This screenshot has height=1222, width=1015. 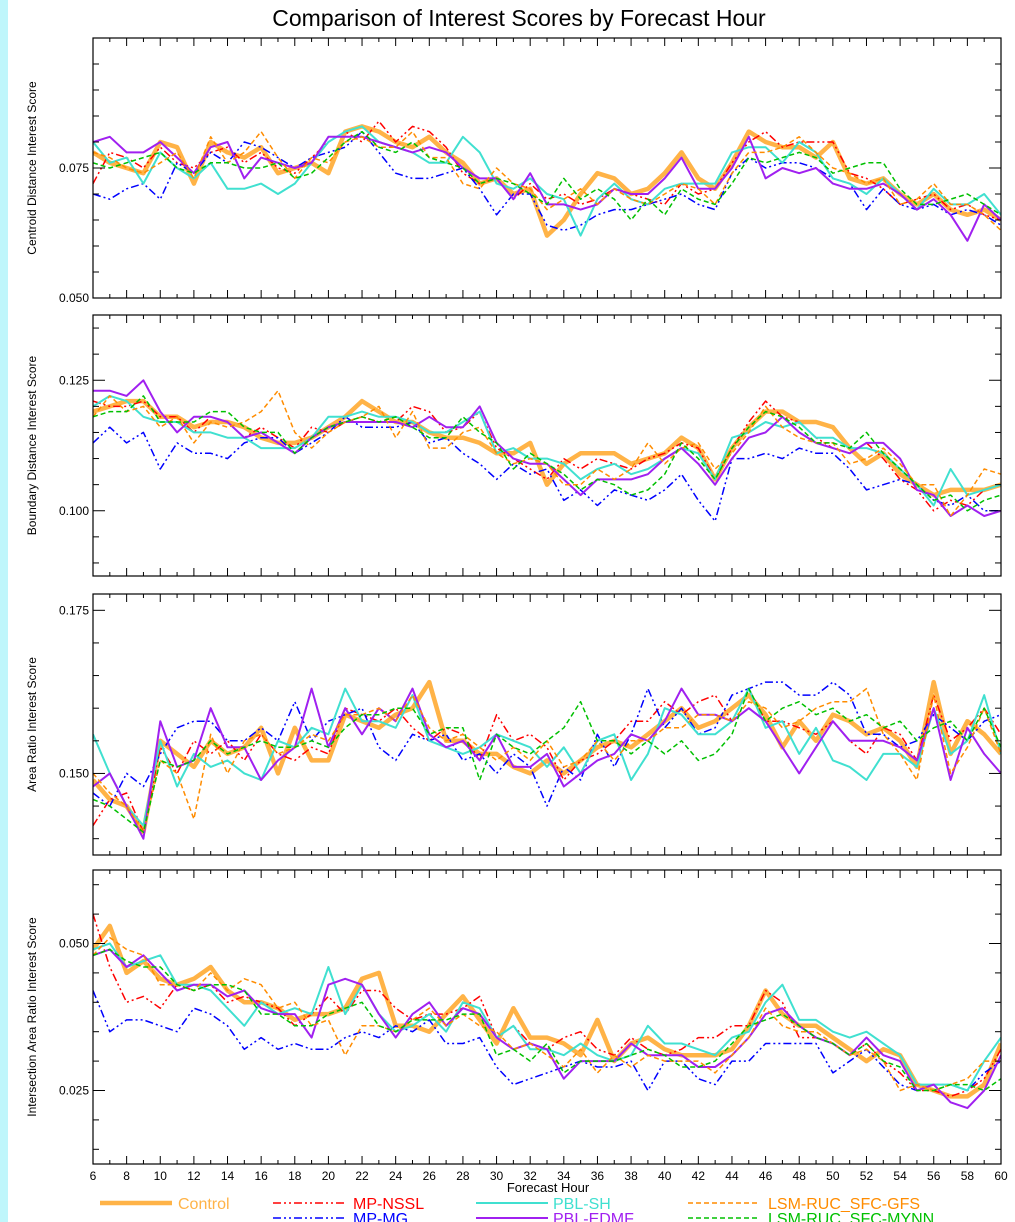 I want to click on y-tick-label: 0.075, so click(x=74, y=168).